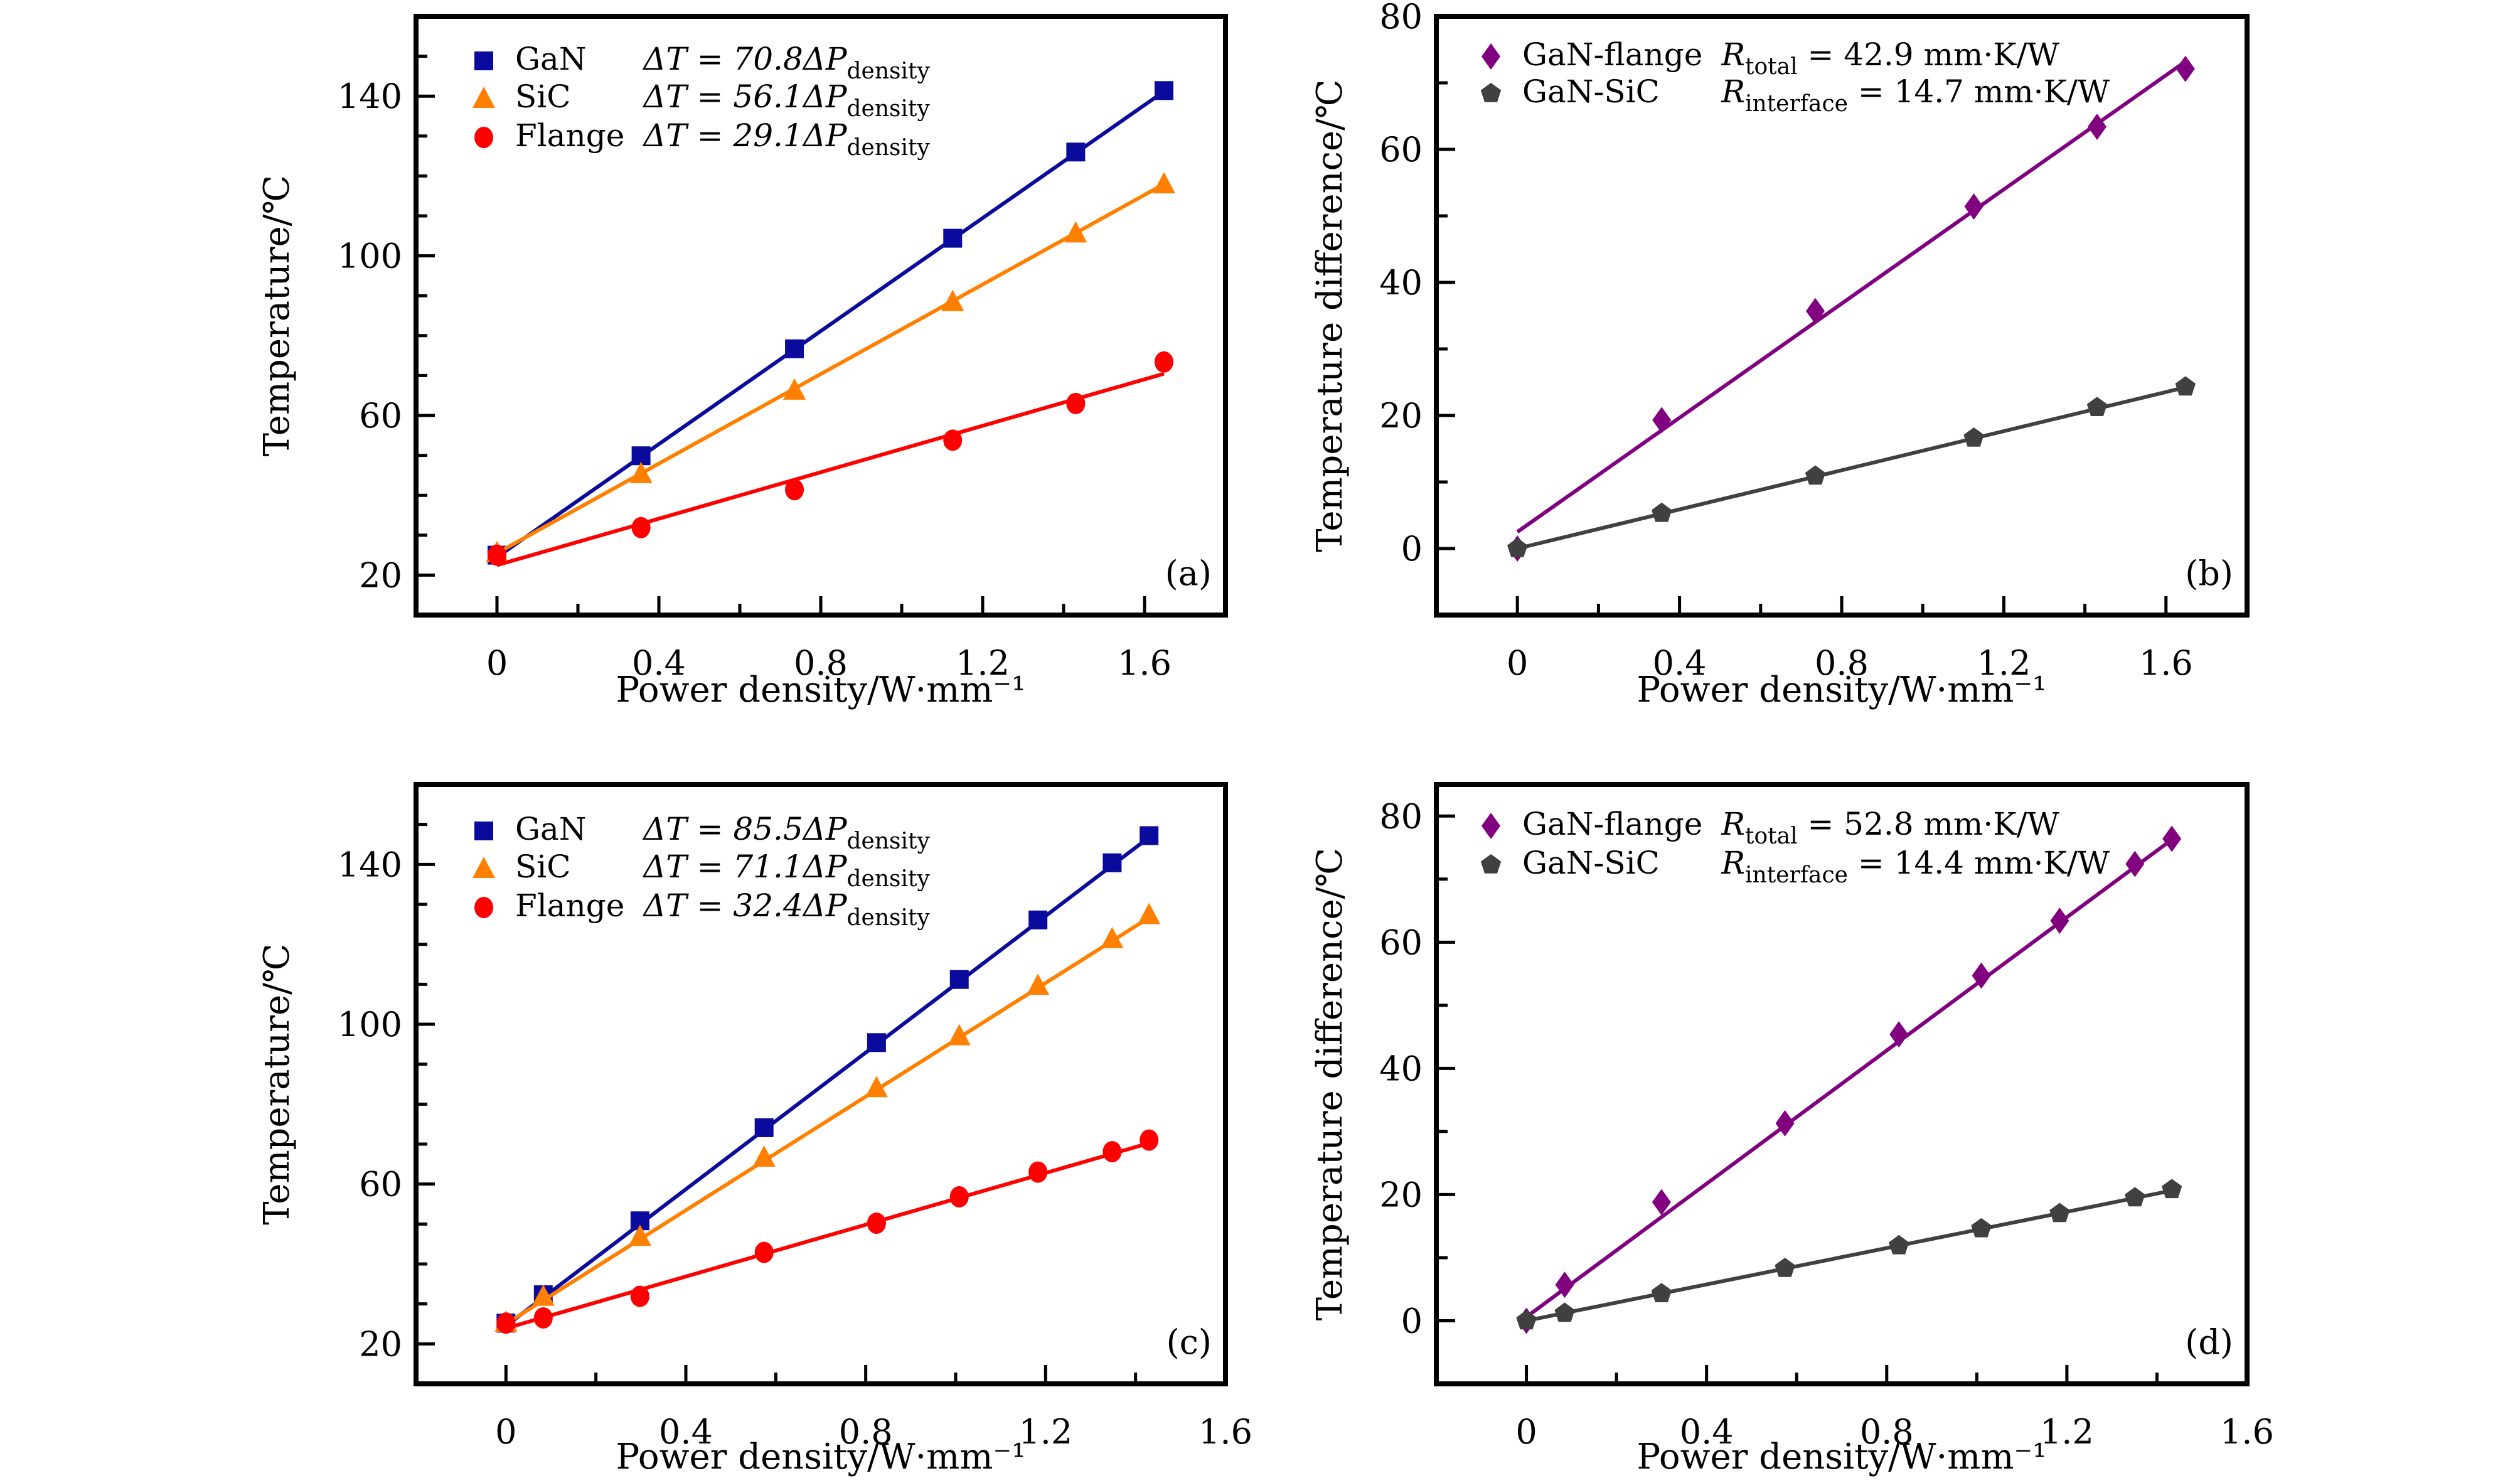 This screenshot has width=2520, height=1483. Describe the element at coordinates (786, 870) in the screenshot. I see `legend-equation: ΔT = 71.1ΔPdensity` at that location.